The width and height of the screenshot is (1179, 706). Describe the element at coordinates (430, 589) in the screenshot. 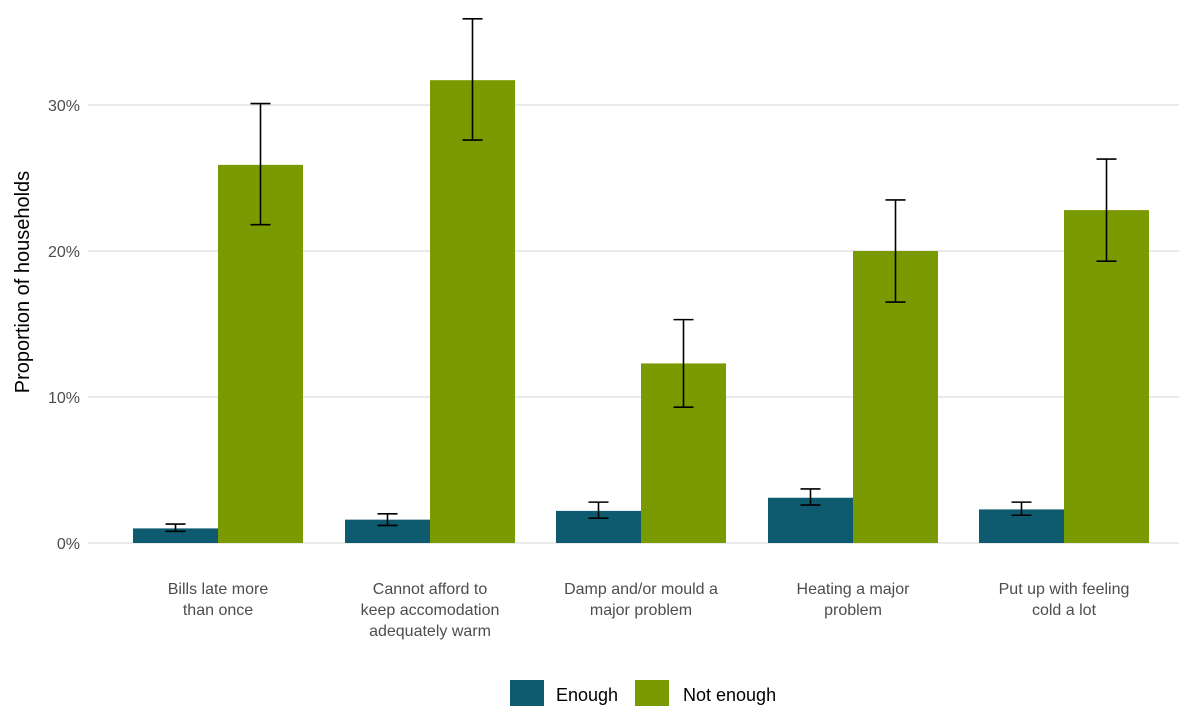

I see `x-category-label-line: Cannot afford to` at that location.